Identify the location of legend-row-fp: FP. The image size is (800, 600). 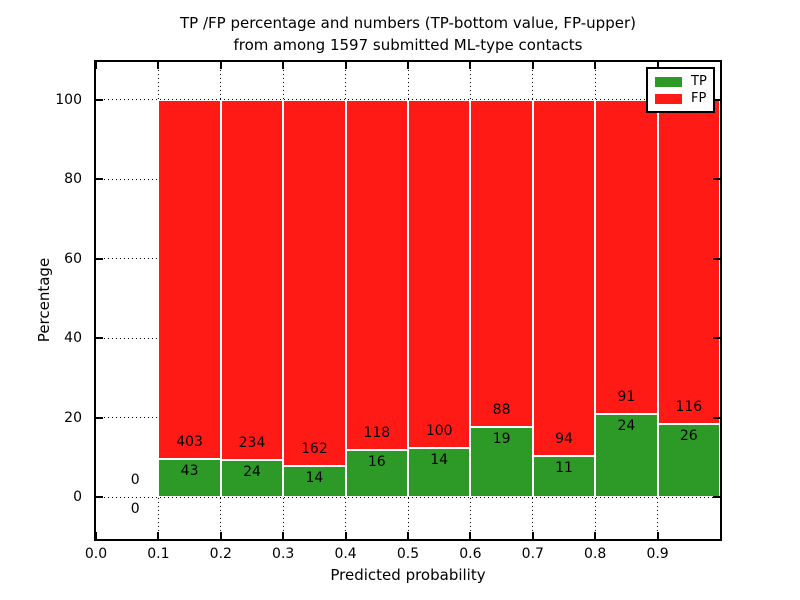
(680, 98).